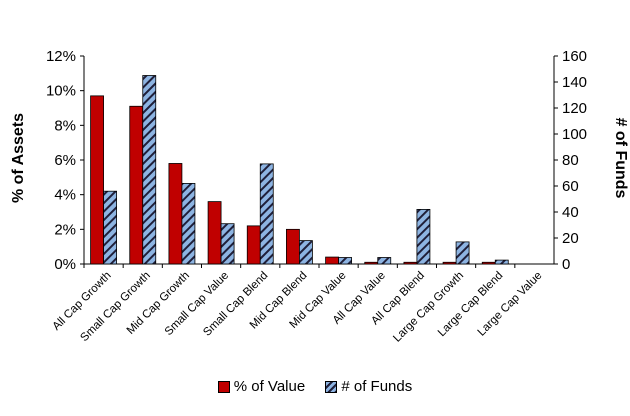 This screenshot has height=416, width=630. What do you see at coordinates (61, 91) in the screenshot?
I see `y-tick-label: 10%` at bounding box center [61, 91].